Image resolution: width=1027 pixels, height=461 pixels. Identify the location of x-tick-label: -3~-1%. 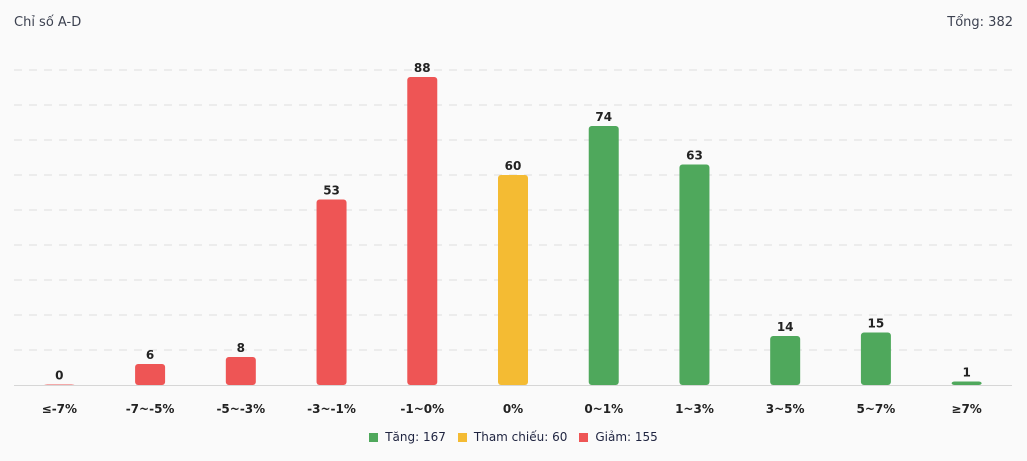
(331, 409).